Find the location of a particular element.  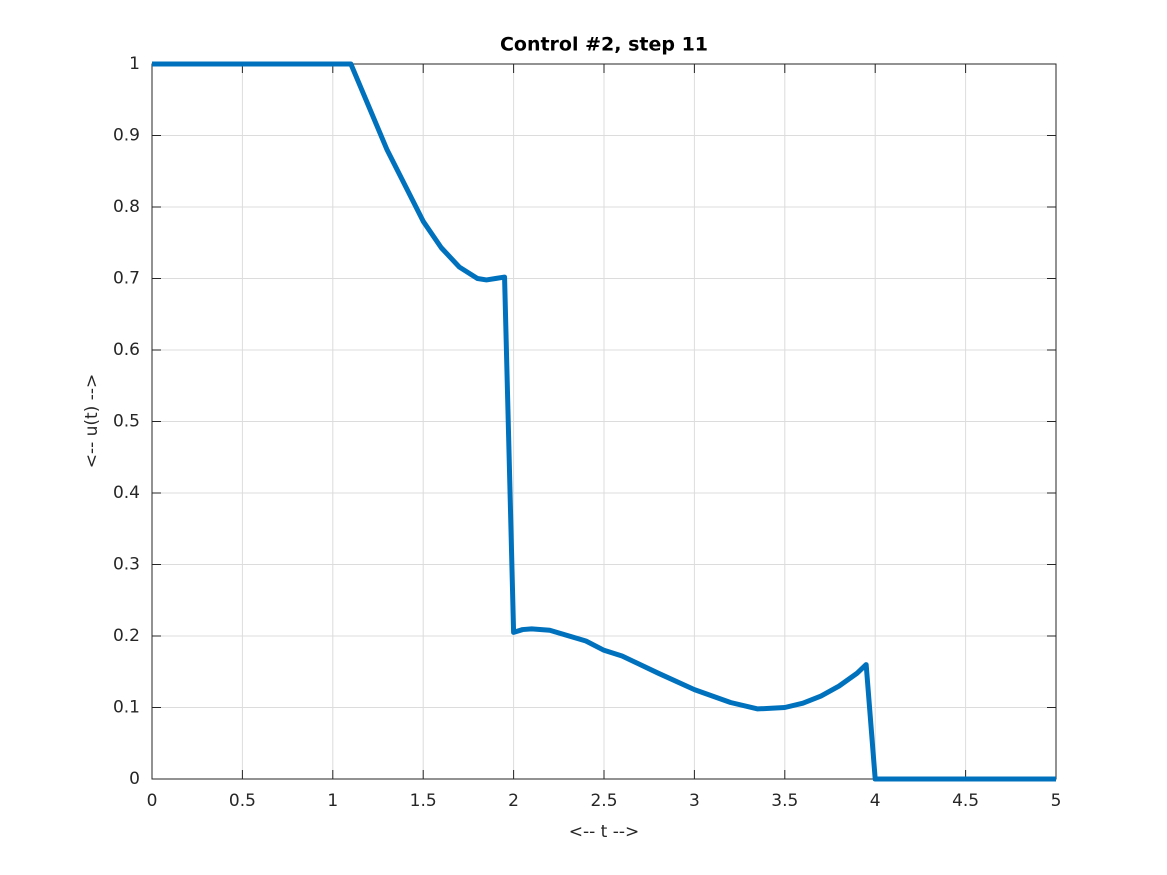

x-tick-label: 0.5 is located at coordinates (242, 801).